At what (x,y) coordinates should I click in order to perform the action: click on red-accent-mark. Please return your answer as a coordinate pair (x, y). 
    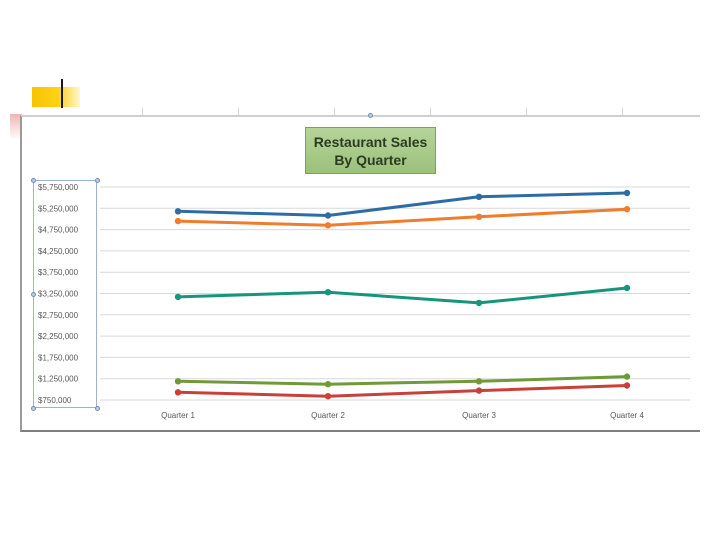
    Looking at the image, I should click on (16, 127).